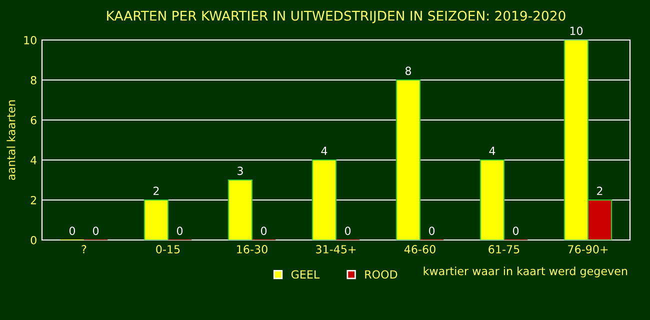  What do you see at coordinates (33, 200) in the screenshot?
I see `y-tick-label: 2` at bounding box center [33, 200].